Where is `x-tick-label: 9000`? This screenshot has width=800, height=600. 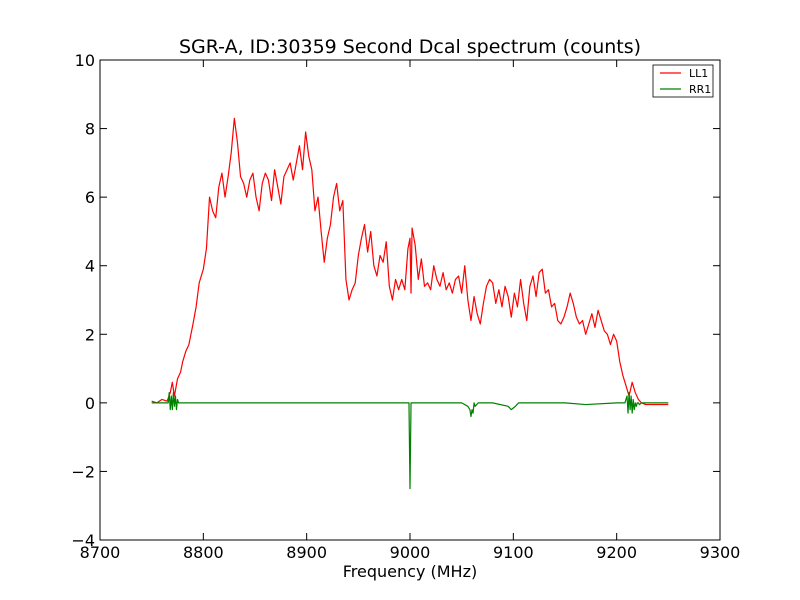
x-tick-label: 9000 is located at coordinates (410, 552).